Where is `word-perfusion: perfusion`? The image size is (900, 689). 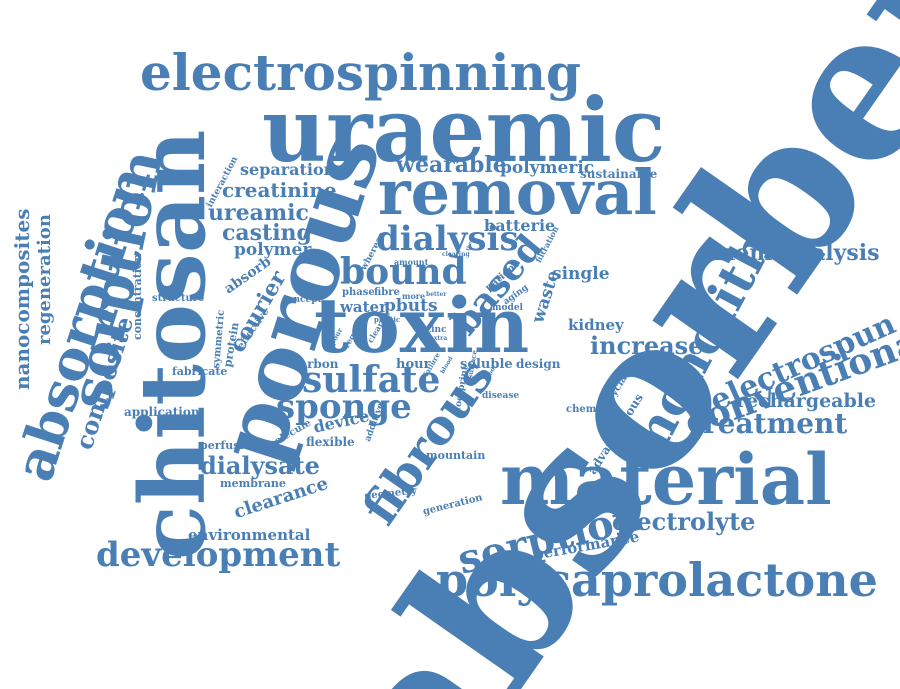
word-perfusion: perfusion is located at coordinates (229, 445).